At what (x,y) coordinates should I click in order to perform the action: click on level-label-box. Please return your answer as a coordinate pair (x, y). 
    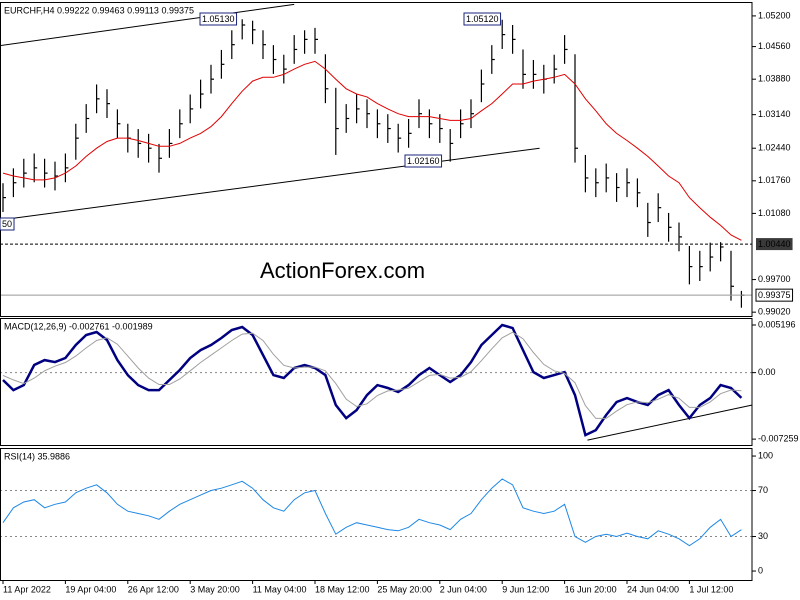
    Looking at the image, I should click on (774, 244).